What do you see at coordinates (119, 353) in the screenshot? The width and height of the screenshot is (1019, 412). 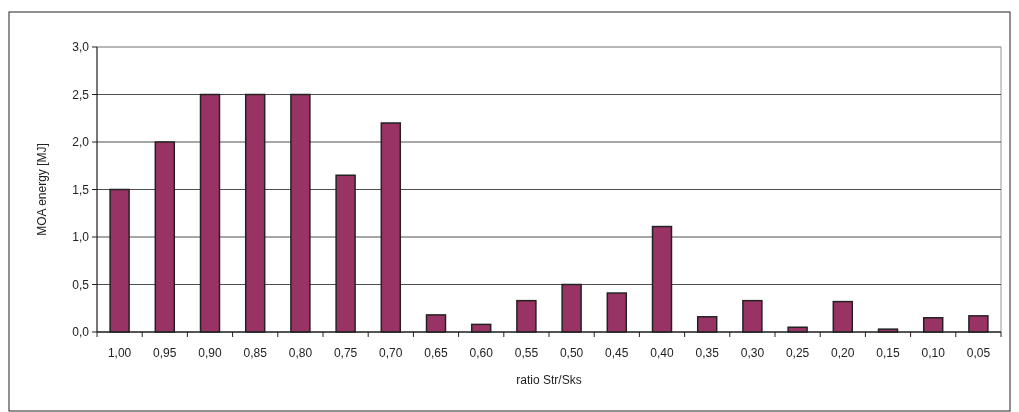 I see `x-tick-label: 1,00` at bounding box center [119, 353].